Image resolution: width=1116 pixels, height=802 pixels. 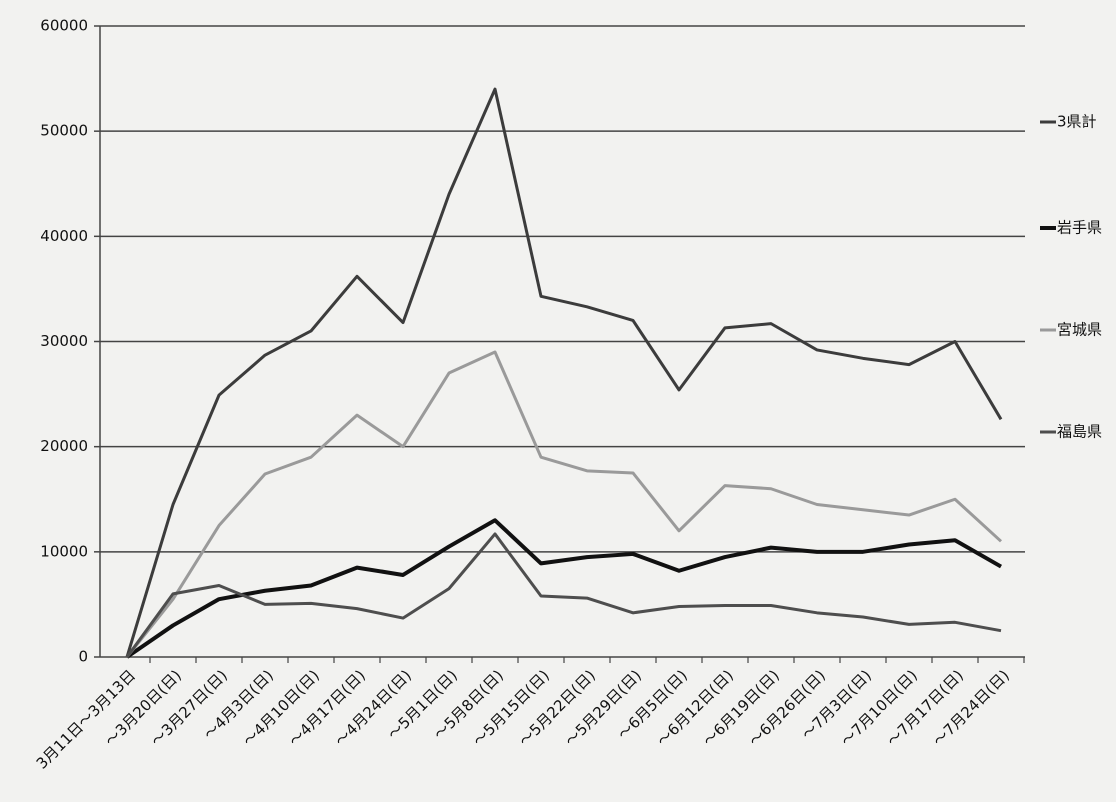 What do you see at coordinates (64, 26) in the screenshot?
I see `y-tick-label: 60000` at bounding box center [64, 26].